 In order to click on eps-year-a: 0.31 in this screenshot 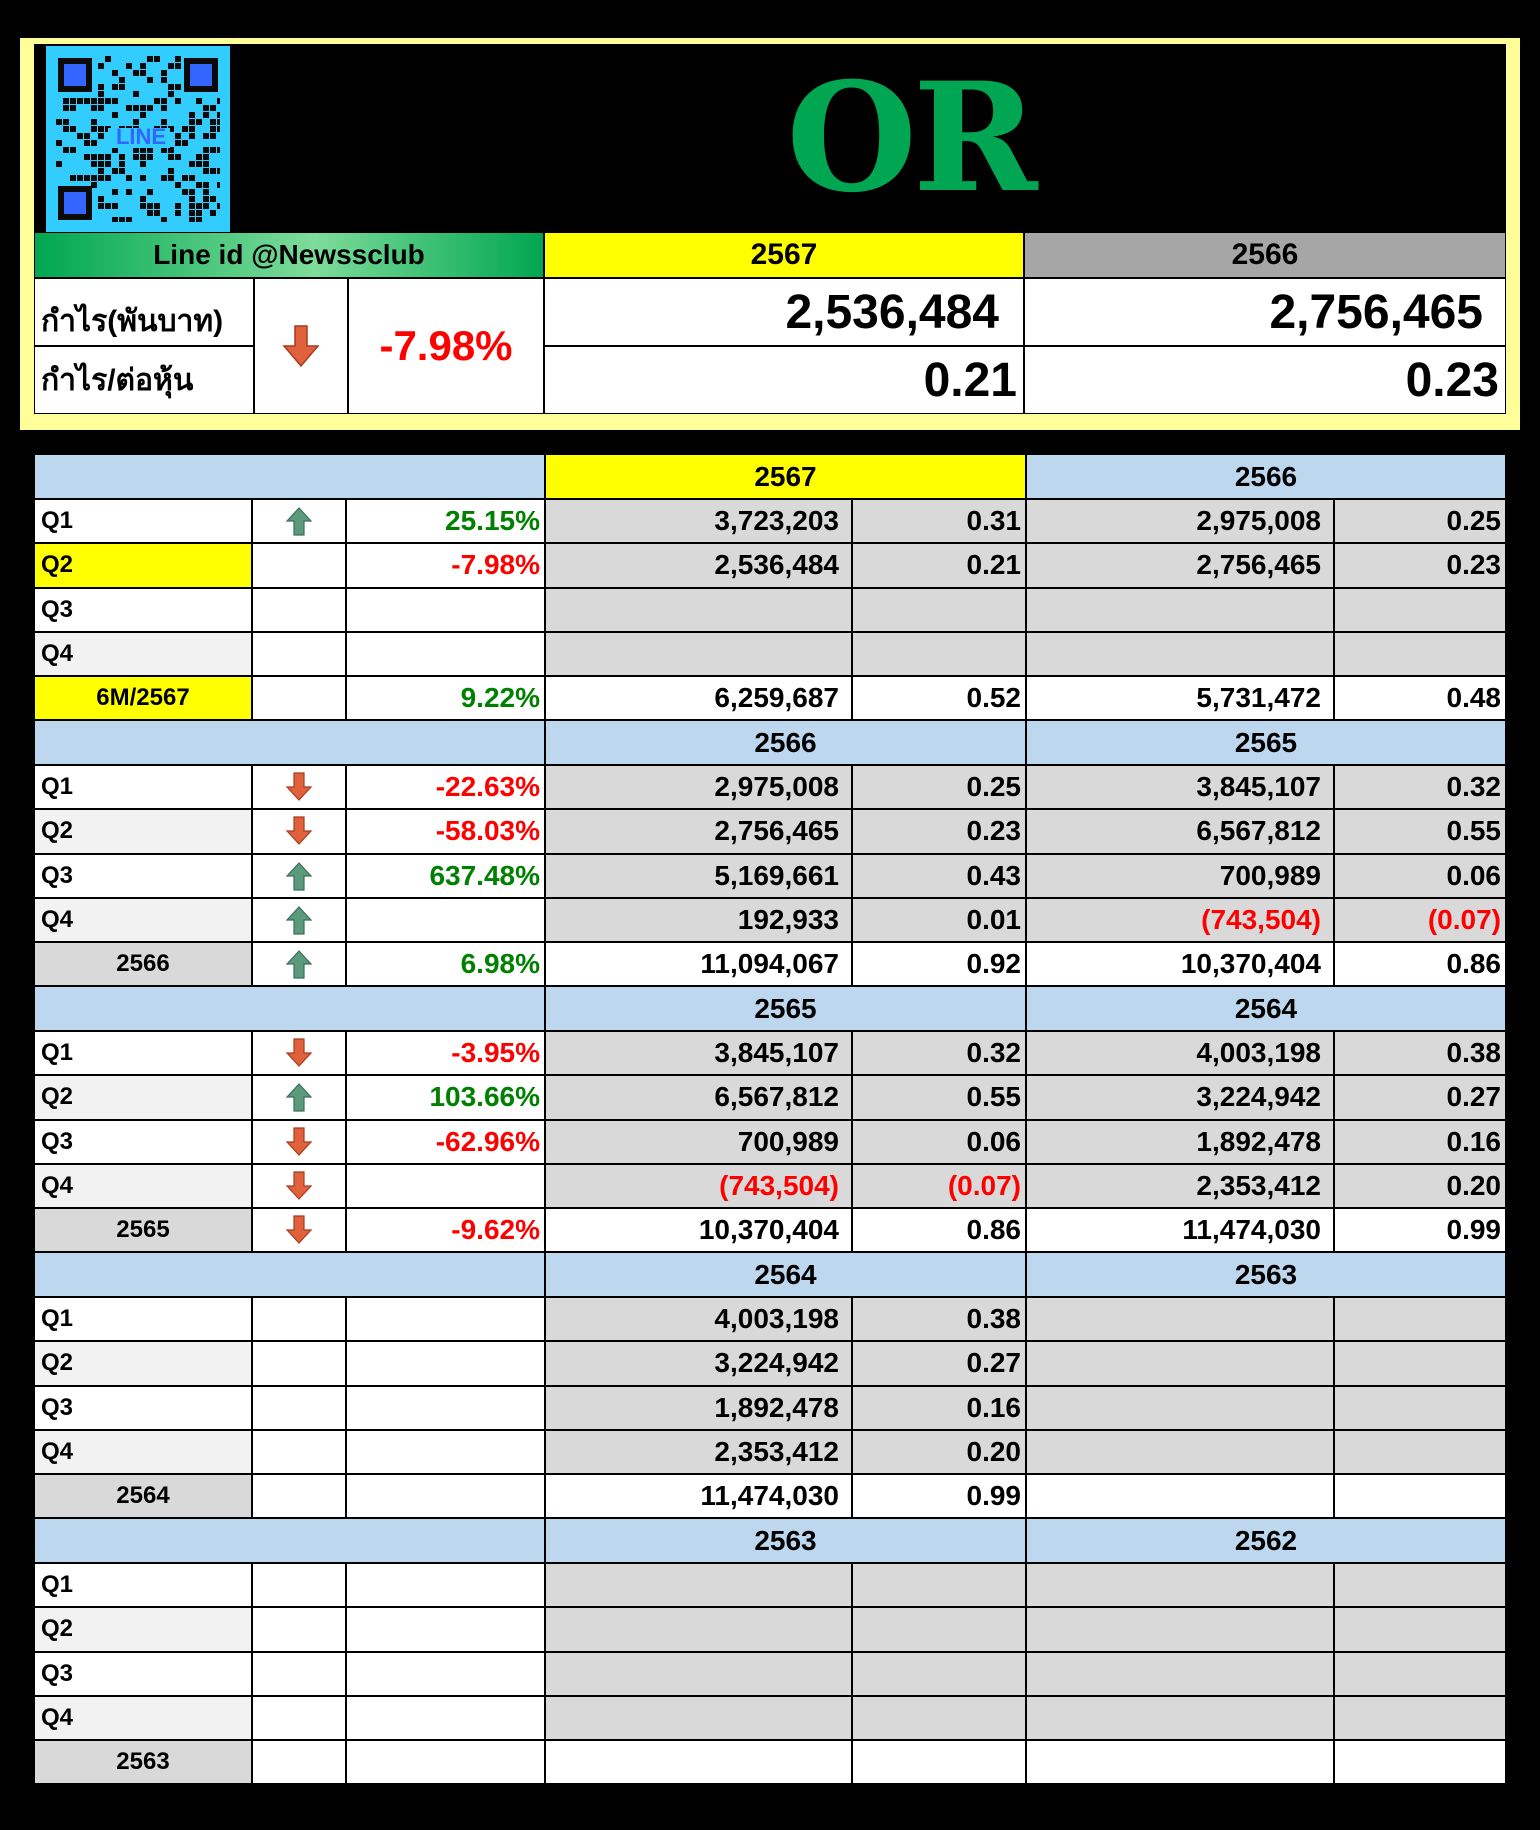, I will do `click(939, 521)`.